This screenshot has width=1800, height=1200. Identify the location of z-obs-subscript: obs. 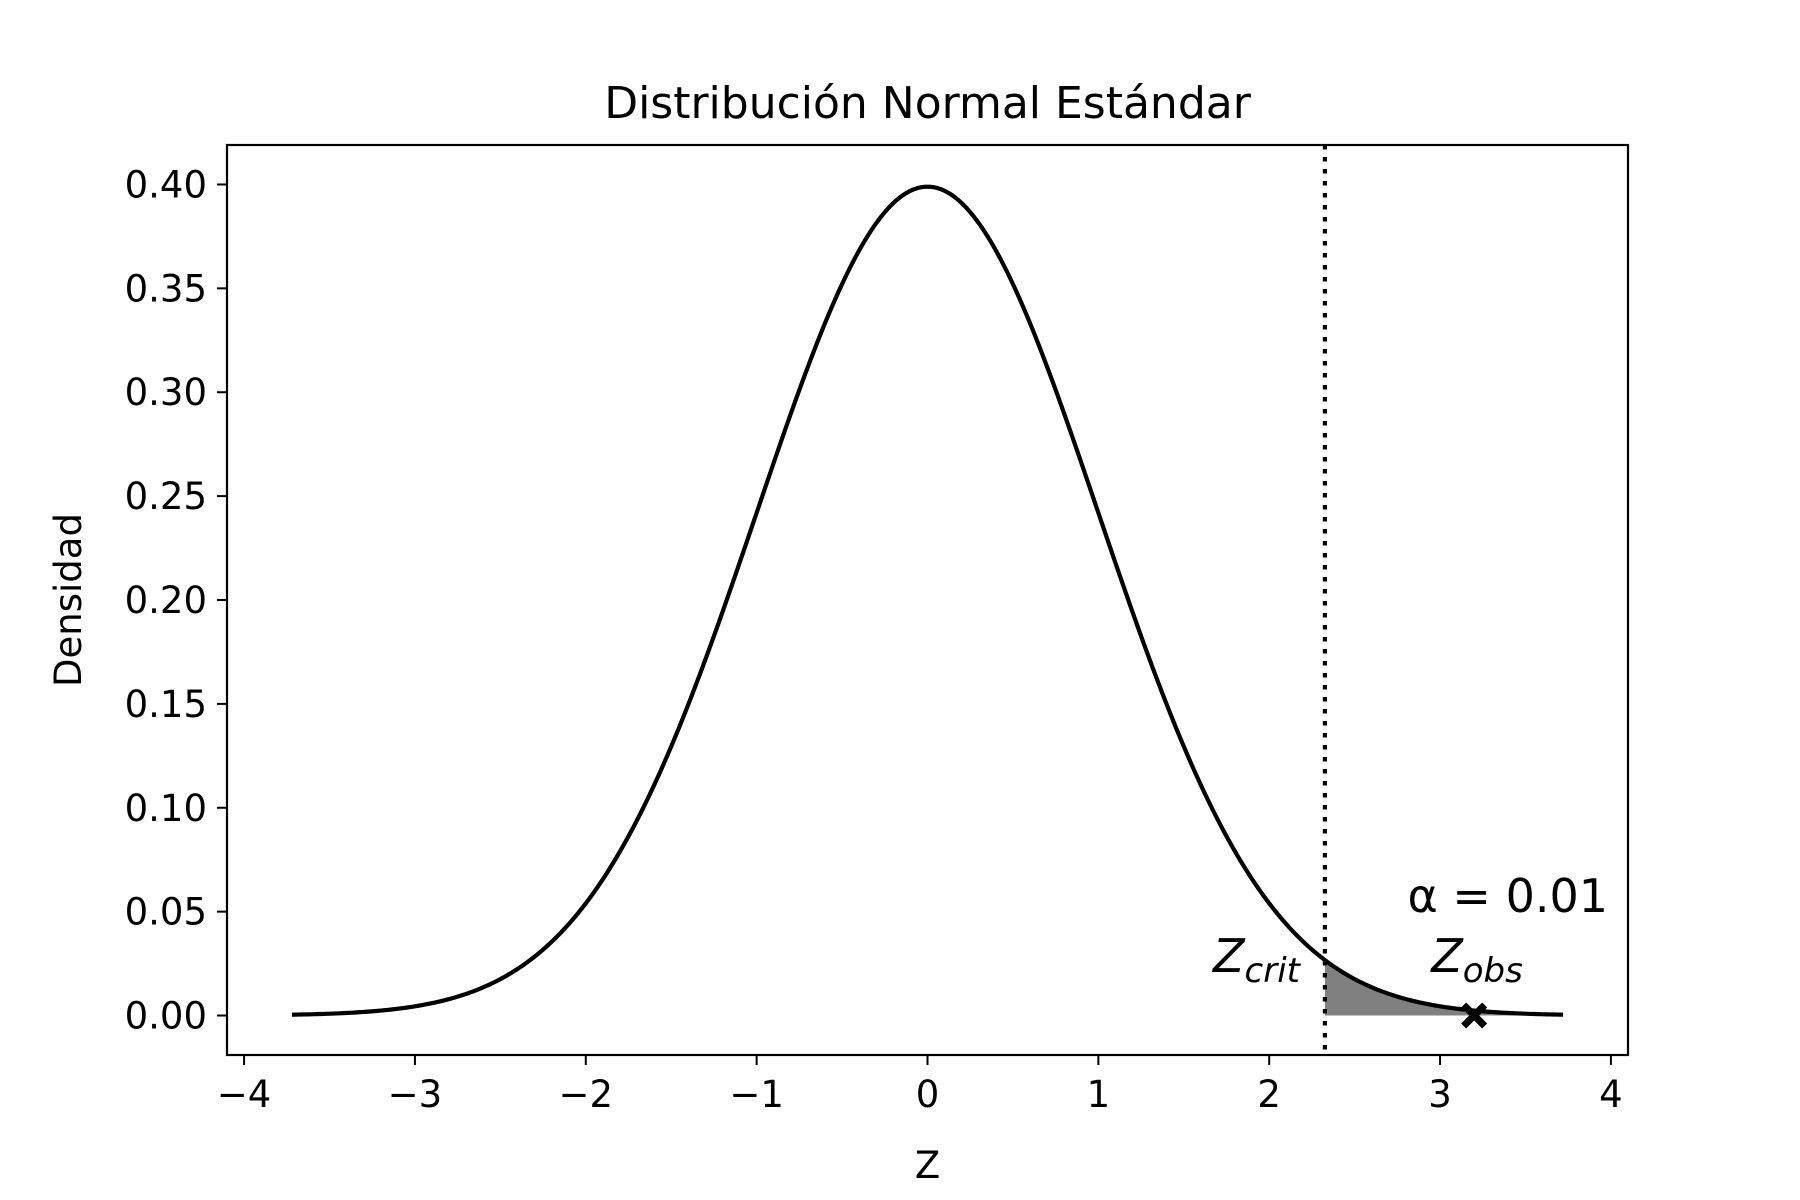
(1493, 971).